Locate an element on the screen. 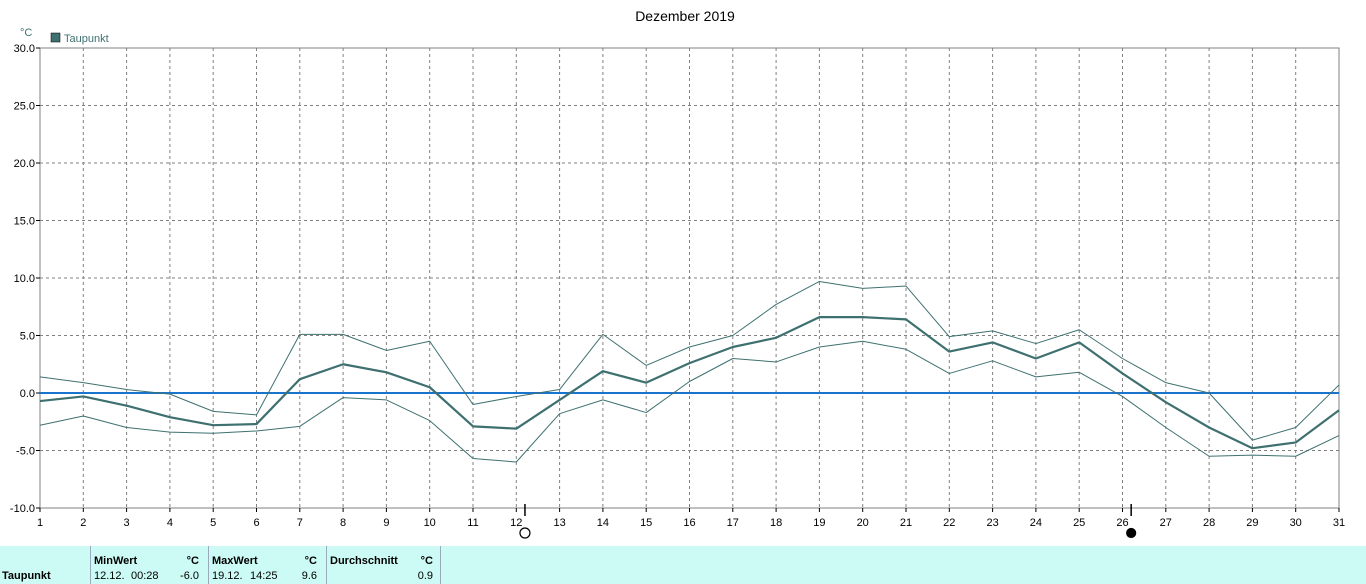  y-axis: 30.0 25.0 20.0 15.0 10.0 5.0 0.0 -5.0 -10.0 is located at coordinates (25, 279).